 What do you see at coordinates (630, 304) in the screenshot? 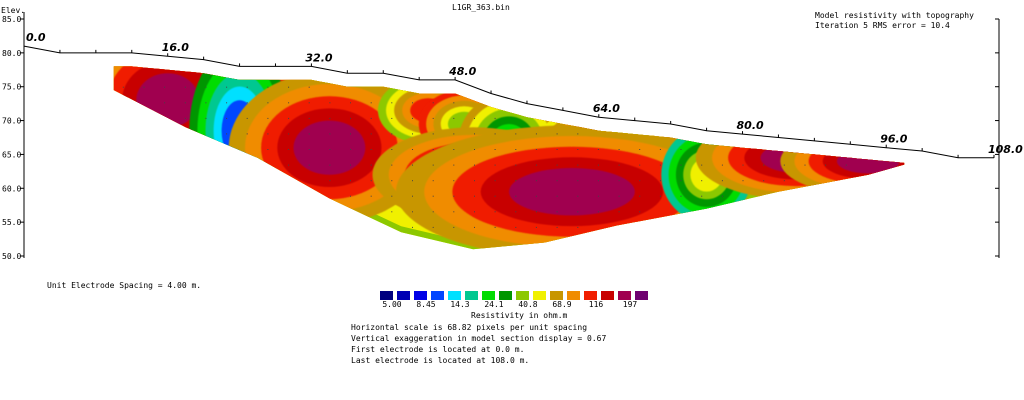
I see `legend-tick-label: 197` at bounding box center [630, 304].